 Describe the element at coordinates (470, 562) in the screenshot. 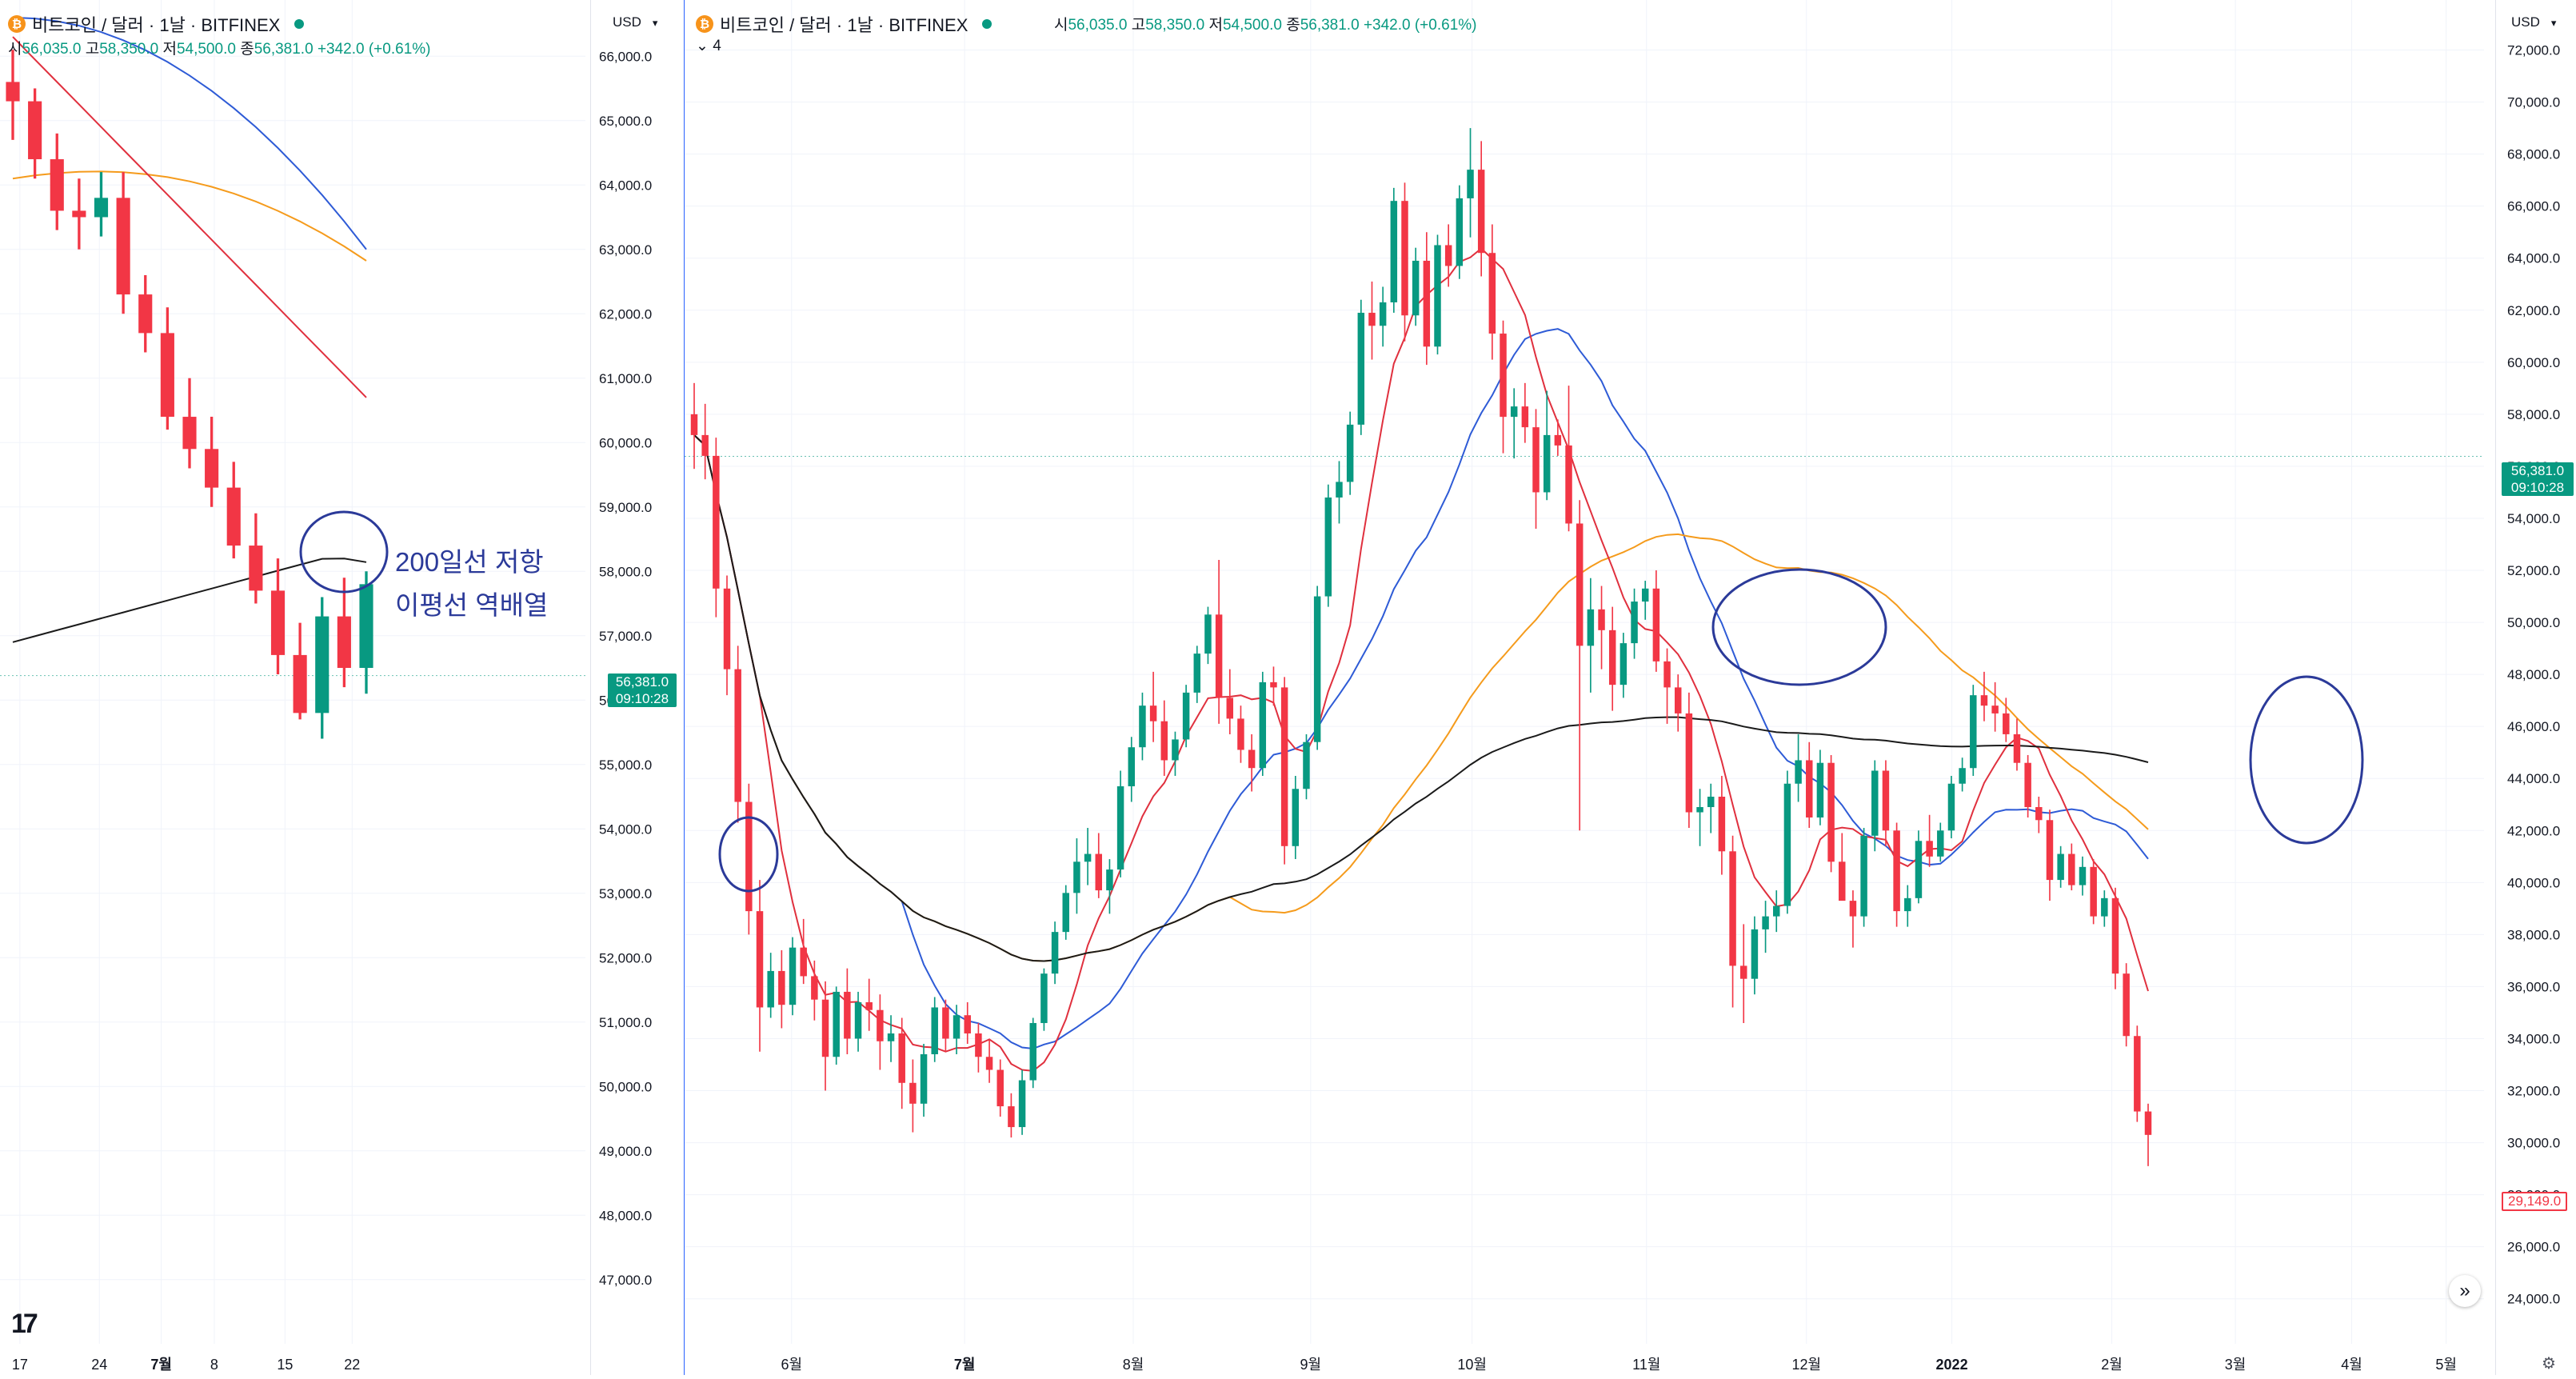

I see `annotation-resistance: 200일선 저항` at that location.